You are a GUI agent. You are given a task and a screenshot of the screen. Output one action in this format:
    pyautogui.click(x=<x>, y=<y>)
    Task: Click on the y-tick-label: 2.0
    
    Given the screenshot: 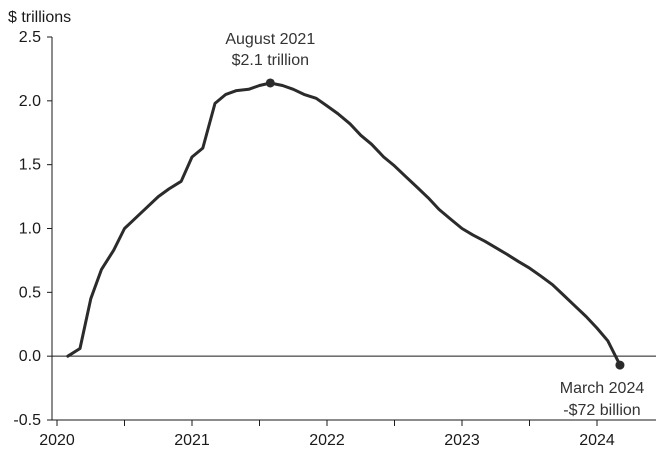 What is the action you would take?
    pyautogui.click(x=30, y=101)
    